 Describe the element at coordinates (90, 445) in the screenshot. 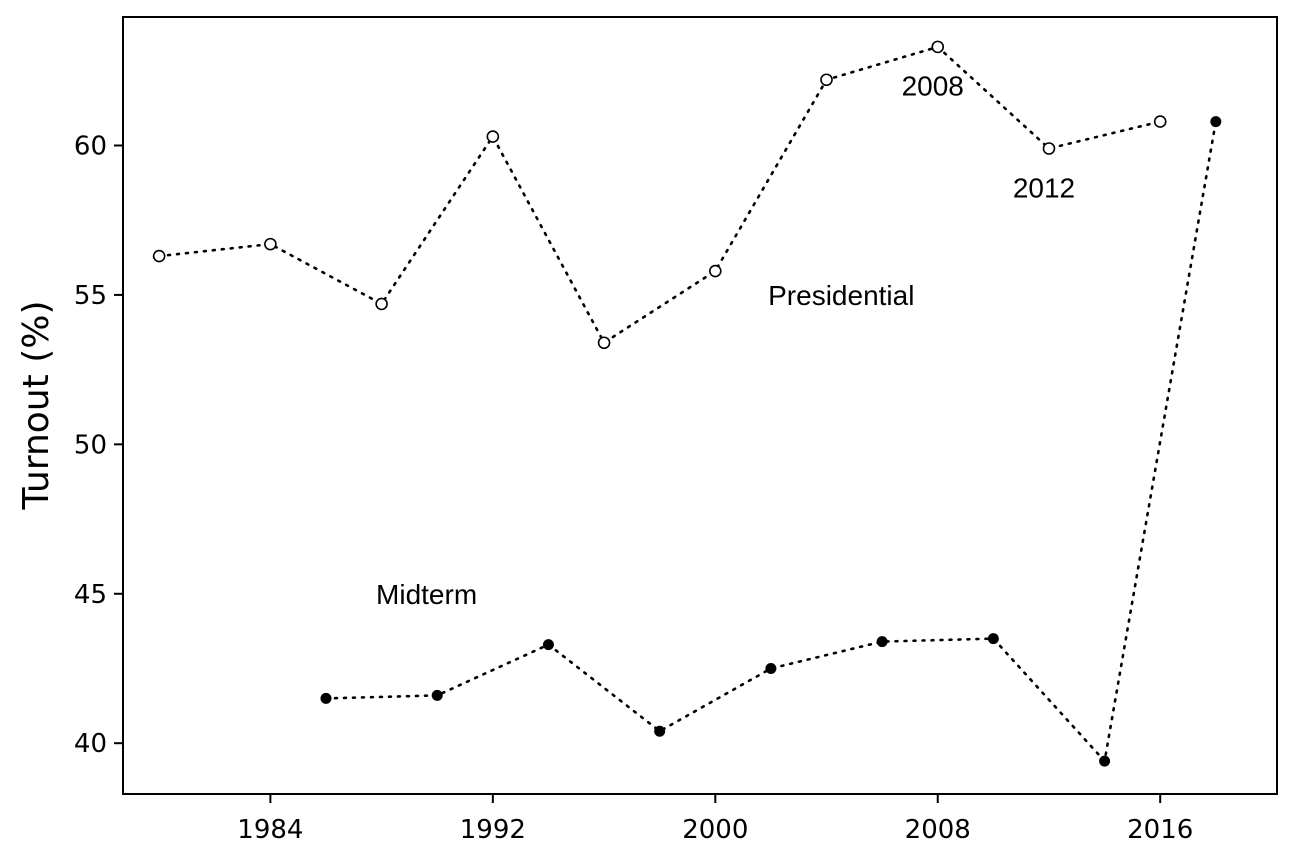

I see `y-tick-label-50: 50` at that location.